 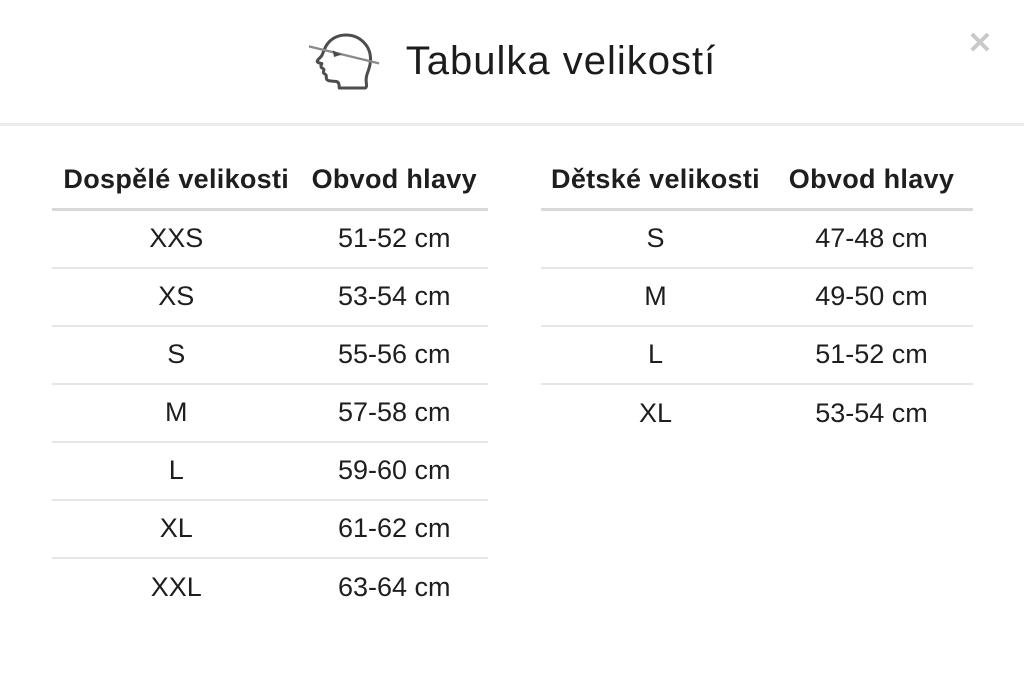 What do you see at coordinates (655, 187) in the screenshot?
I see `children-size-column-header: Dětské velikosti` at bounding box center [655, 187].